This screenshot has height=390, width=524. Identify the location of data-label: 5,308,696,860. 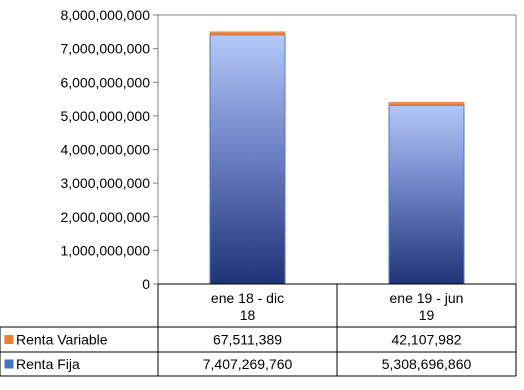
(427, 364).